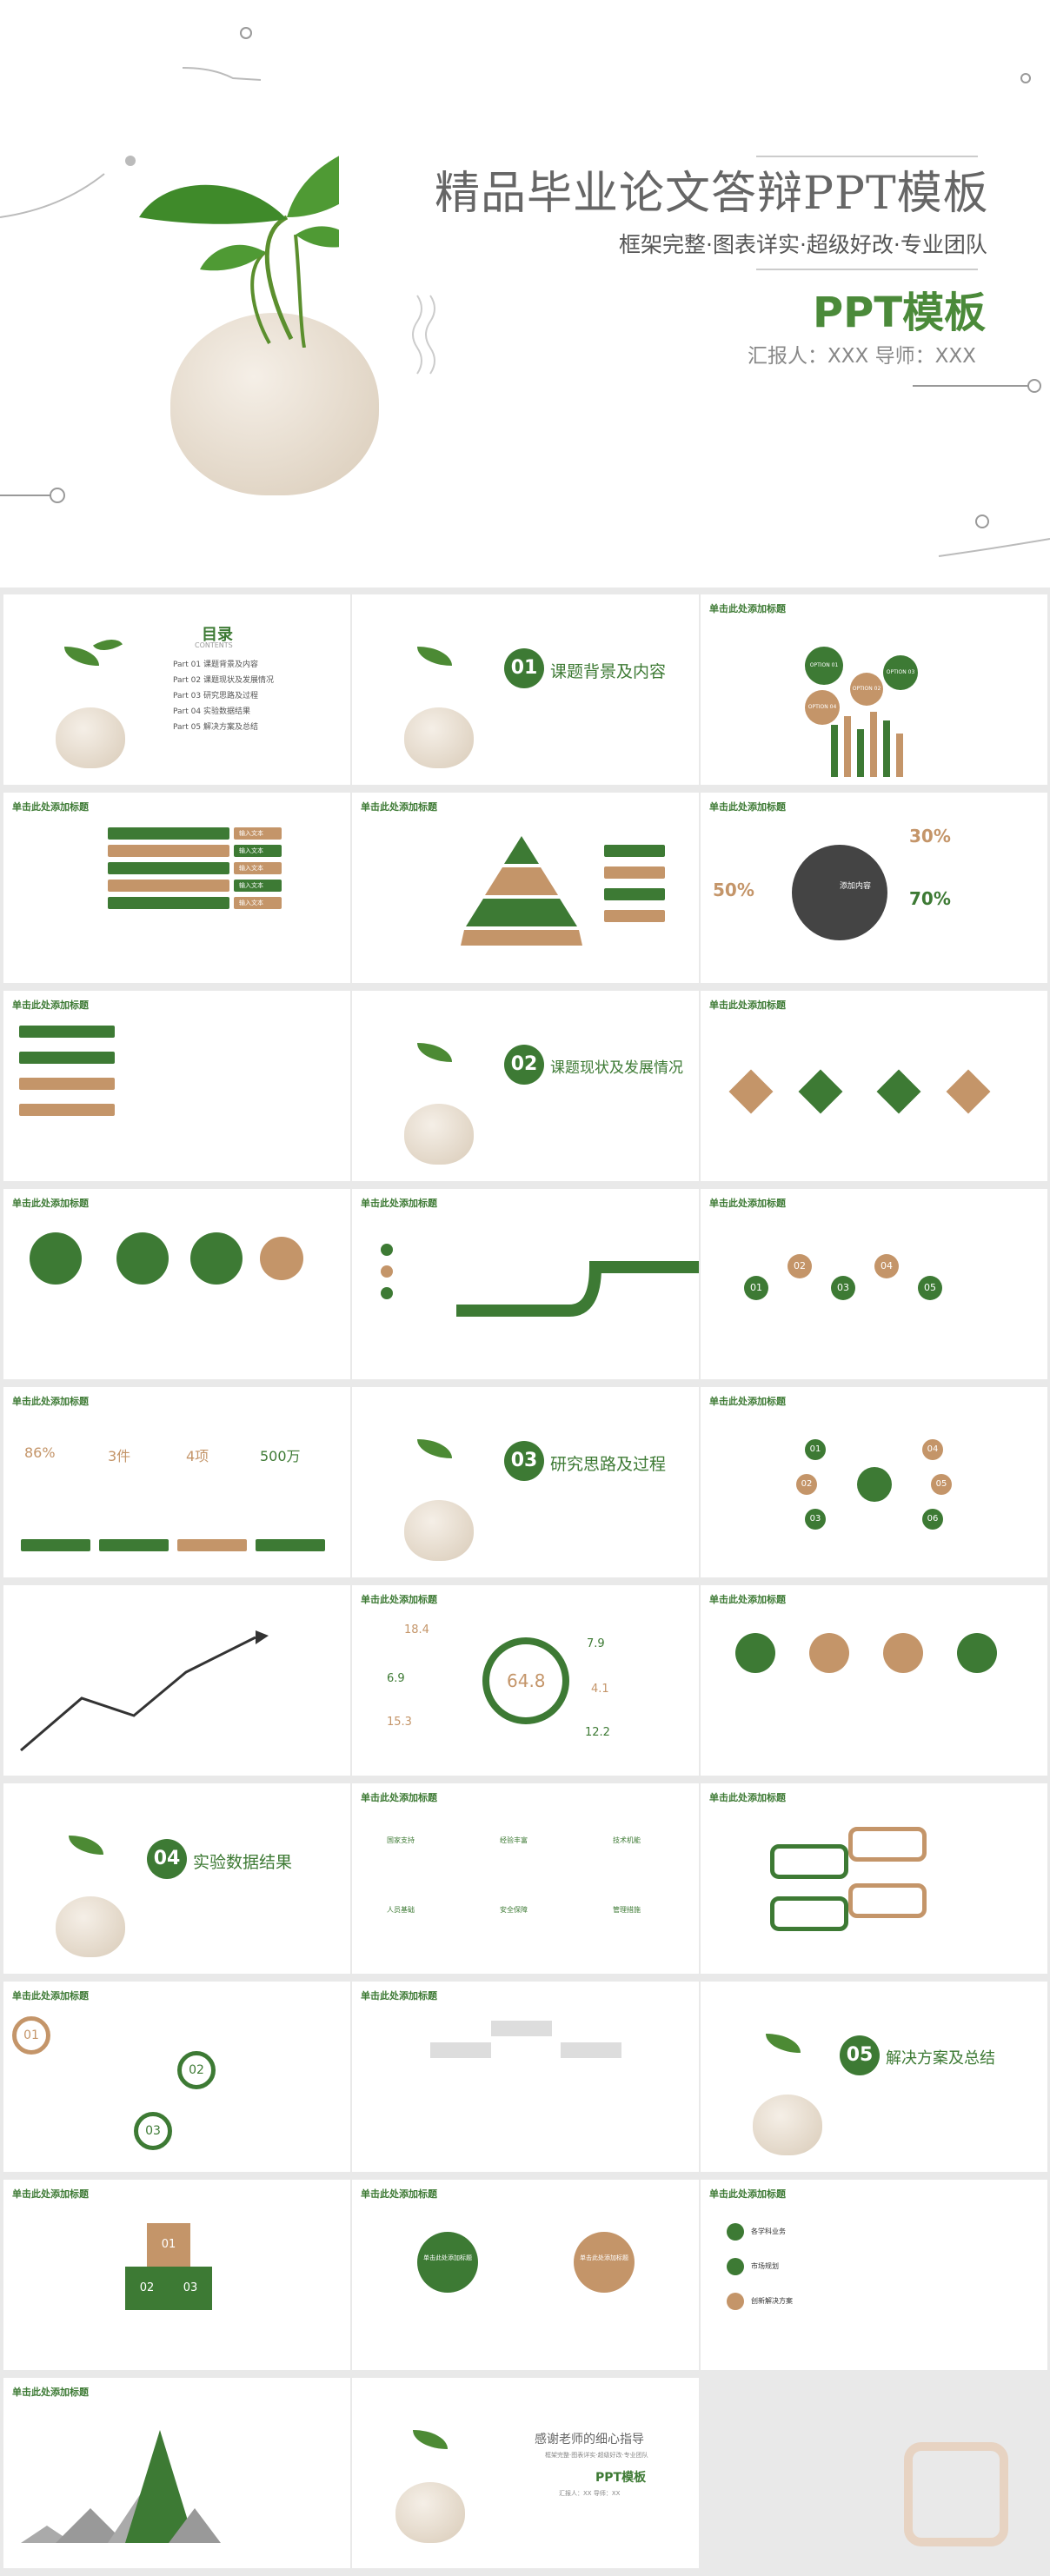  I want to click on flow-box, so click(460, 2050).